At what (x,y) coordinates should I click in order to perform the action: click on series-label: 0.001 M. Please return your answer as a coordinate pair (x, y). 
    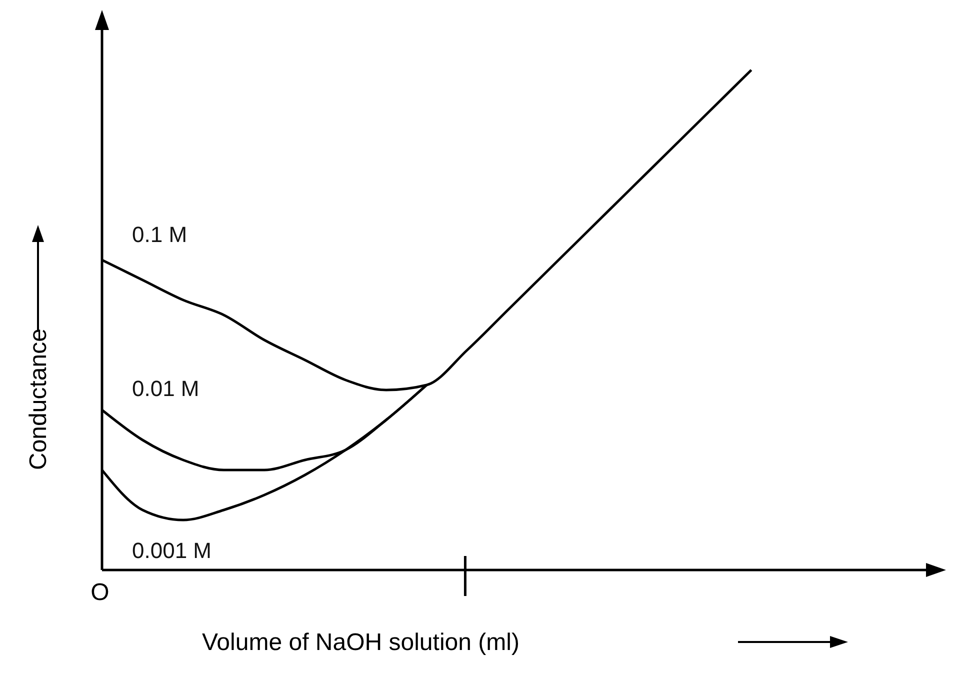
    Looking at the image, I should click on (172, 550).